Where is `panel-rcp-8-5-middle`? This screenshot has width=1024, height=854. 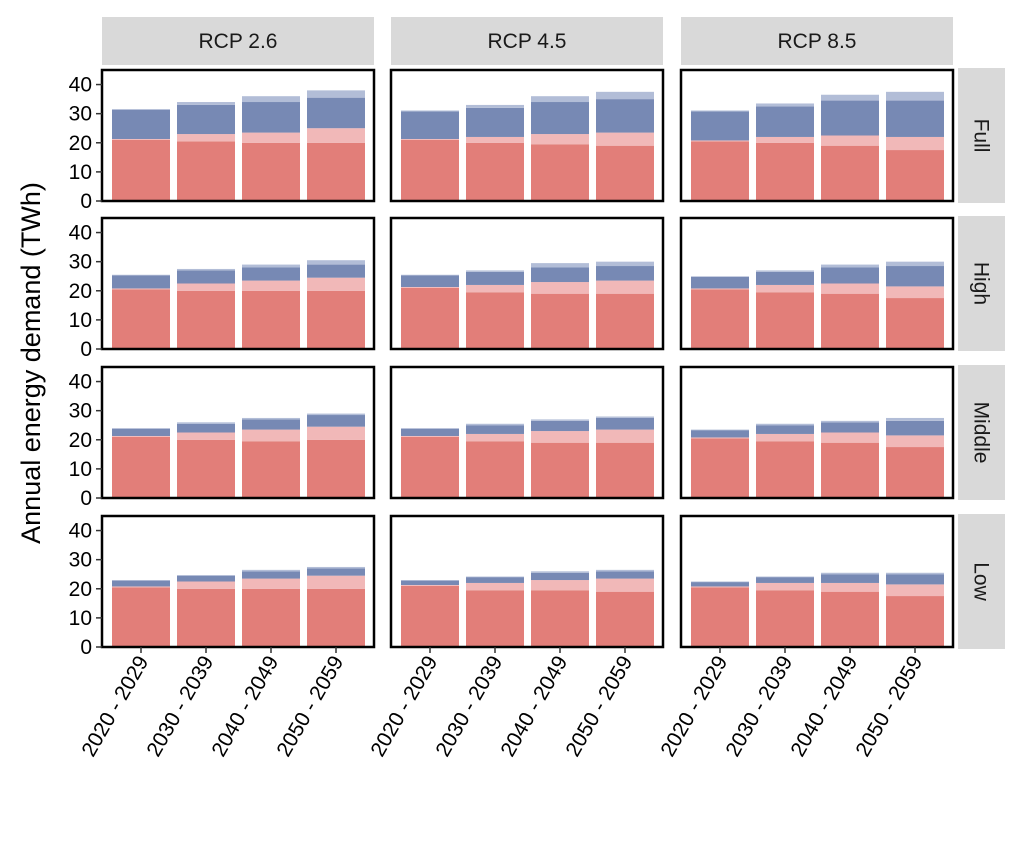
panel-rcp-8-5-middle is located at coordinates (817, 432).